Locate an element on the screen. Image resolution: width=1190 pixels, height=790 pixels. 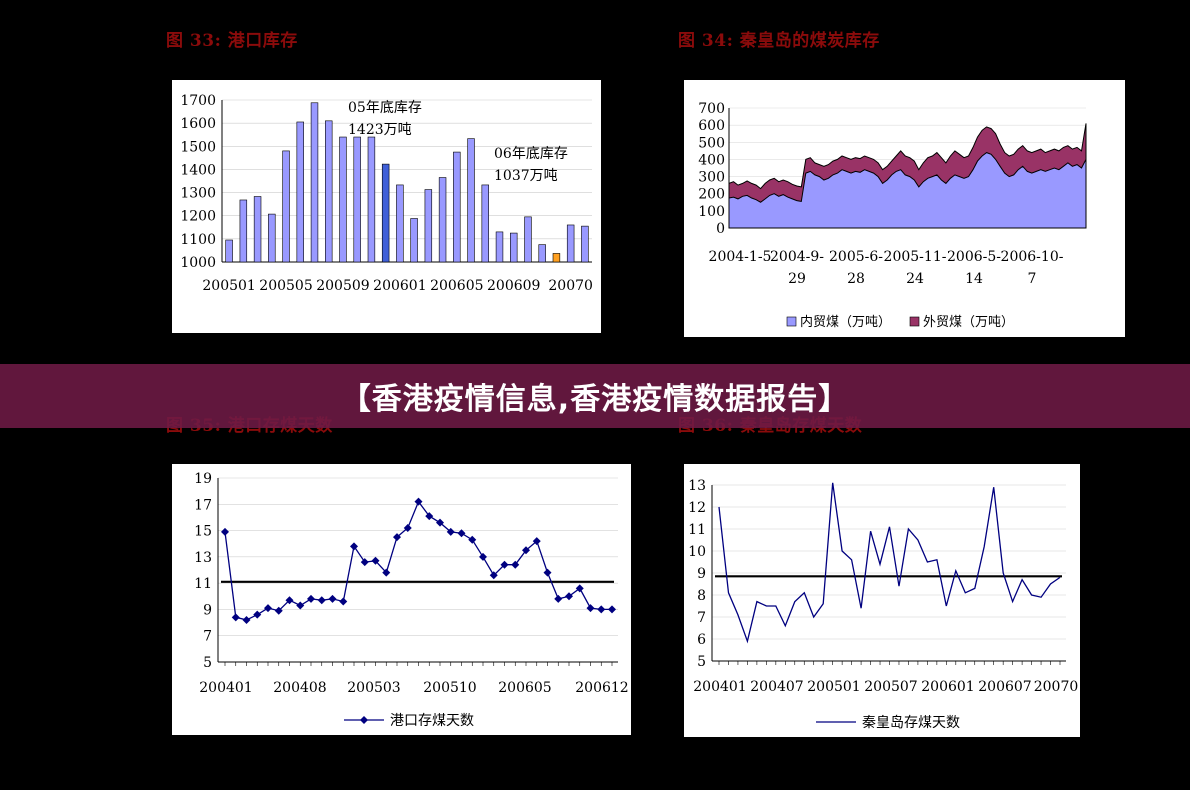
x-tick-label-line1: 2004-9- is located at coordinates (797, 257).